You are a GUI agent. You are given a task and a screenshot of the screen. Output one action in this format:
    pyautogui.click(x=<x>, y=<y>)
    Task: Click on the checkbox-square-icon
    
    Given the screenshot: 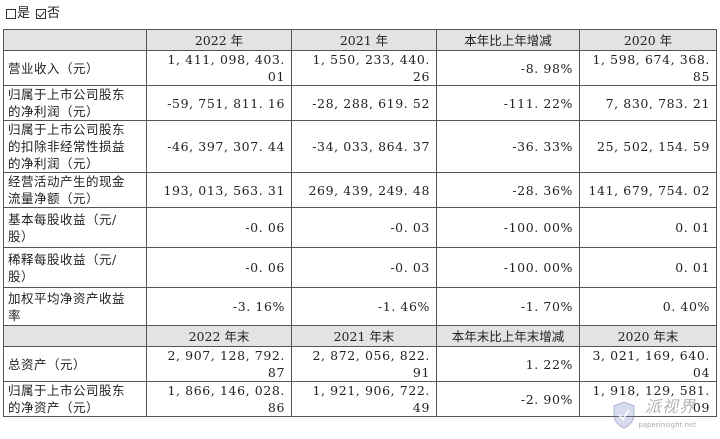 What is the action you would take?
    pyautogui.click(x=11, y=14)
    